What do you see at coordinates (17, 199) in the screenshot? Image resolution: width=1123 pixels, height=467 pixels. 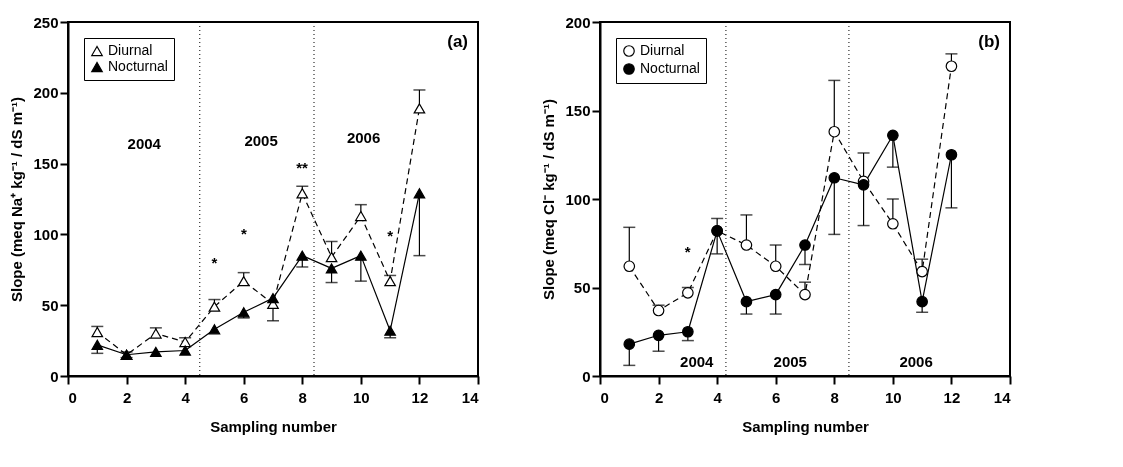 I see `y-axis-title: Slope (meq Na⁺ kg⁻¹ / dS m⁻¹)` at bounding box center [17, 199].